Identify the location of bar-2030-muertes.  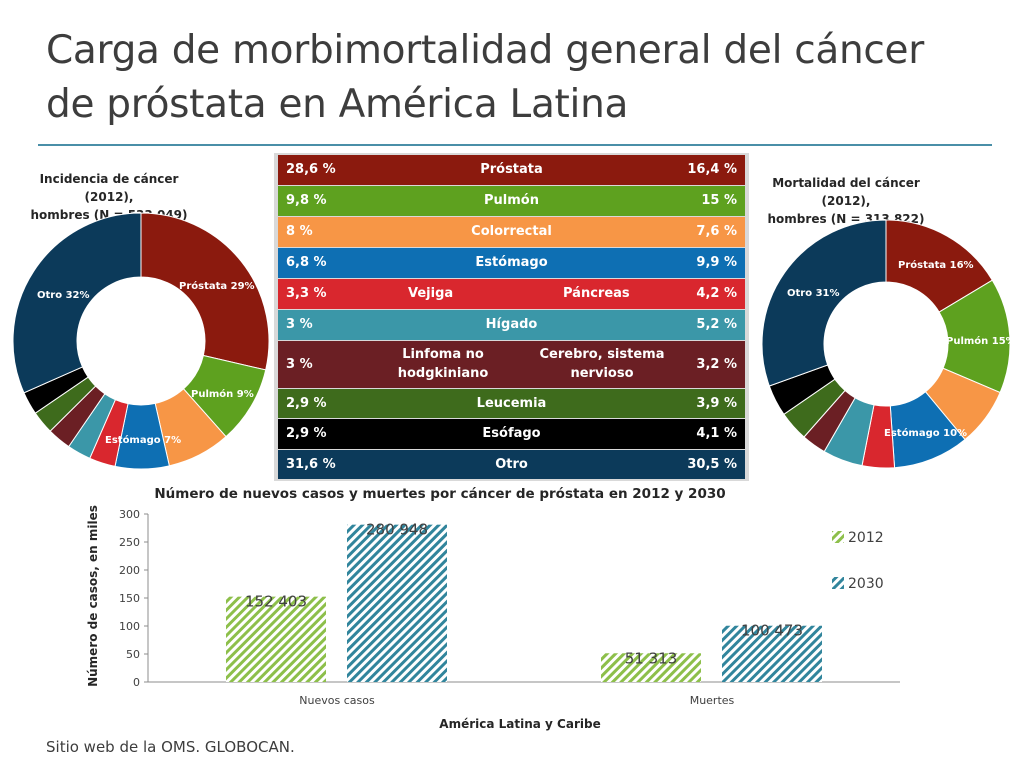
(772, 653).